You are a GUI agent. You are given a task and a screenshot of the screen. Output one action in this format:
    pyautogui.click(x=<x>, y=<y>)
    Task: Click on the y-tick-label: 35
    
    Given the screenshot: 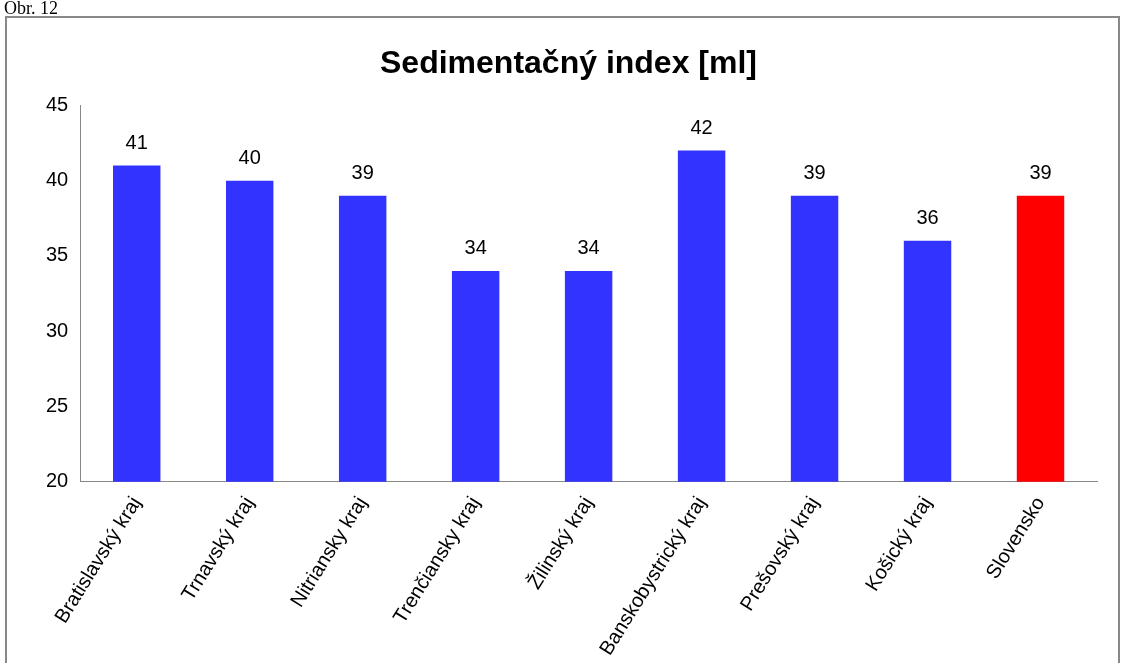 What is the action you would take?
    pyautogui.click(x=57, y=254)
    